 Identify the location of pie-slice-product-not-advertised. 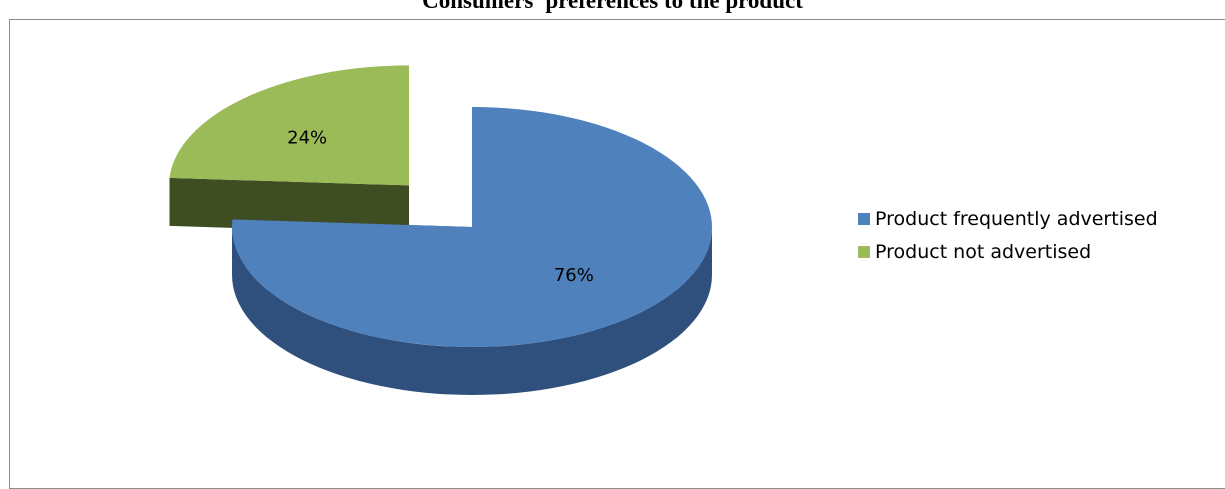
(289, 149).